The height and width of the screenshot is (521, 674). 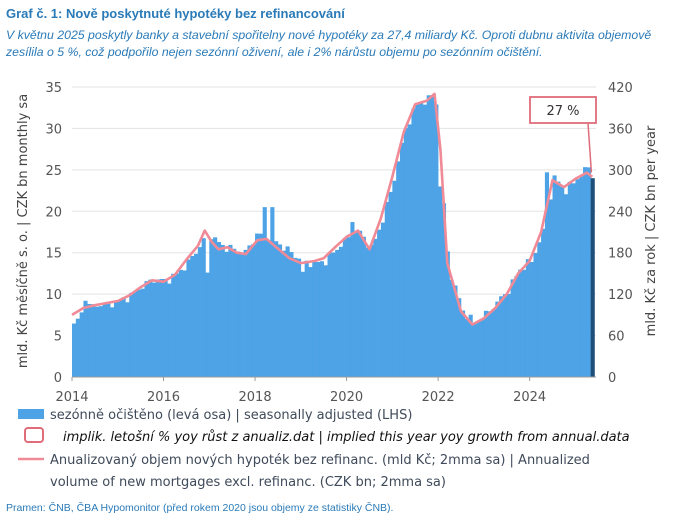 I want to click on left-tick-label: 10, so click(x=53, y=295).